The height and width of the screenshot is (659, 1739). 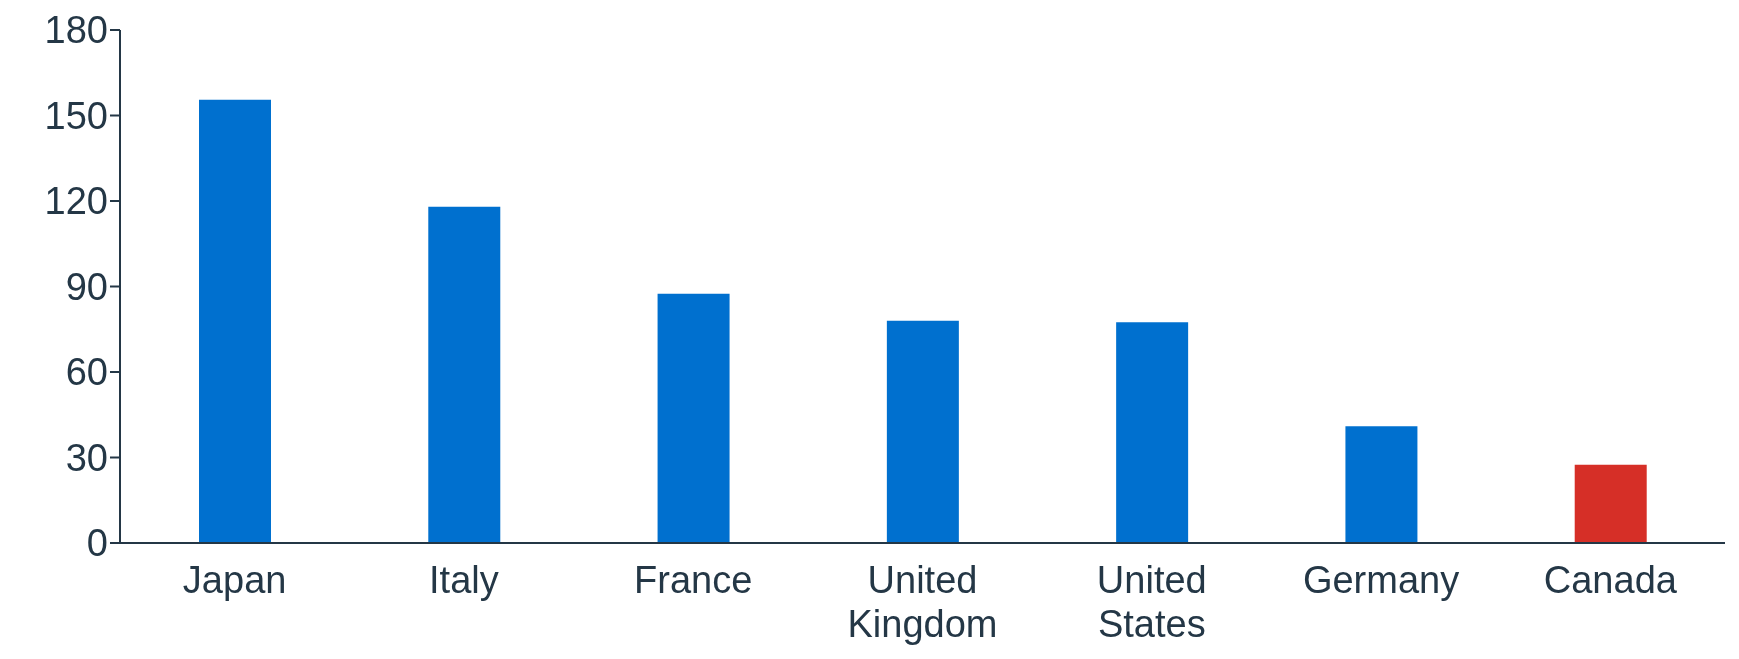 What do you see at coordinates (1151, 602) in the screenshot?
I see `x-tick-label: United States` at bounding box center [1151, 602].